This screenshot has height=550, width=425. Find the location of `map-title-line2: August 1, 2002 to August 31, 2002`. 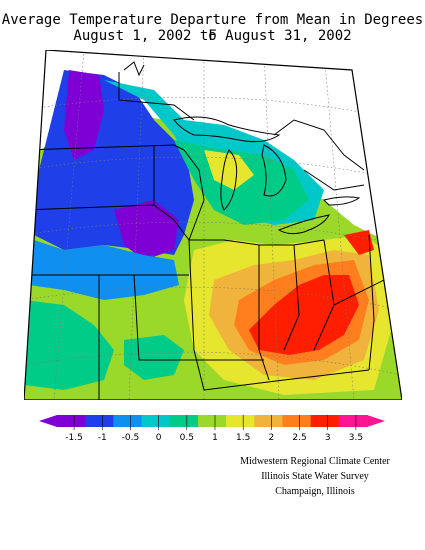

map-title-line2: August 1, 2002 to August 31, 2002 is located at coordinates (212, 36).